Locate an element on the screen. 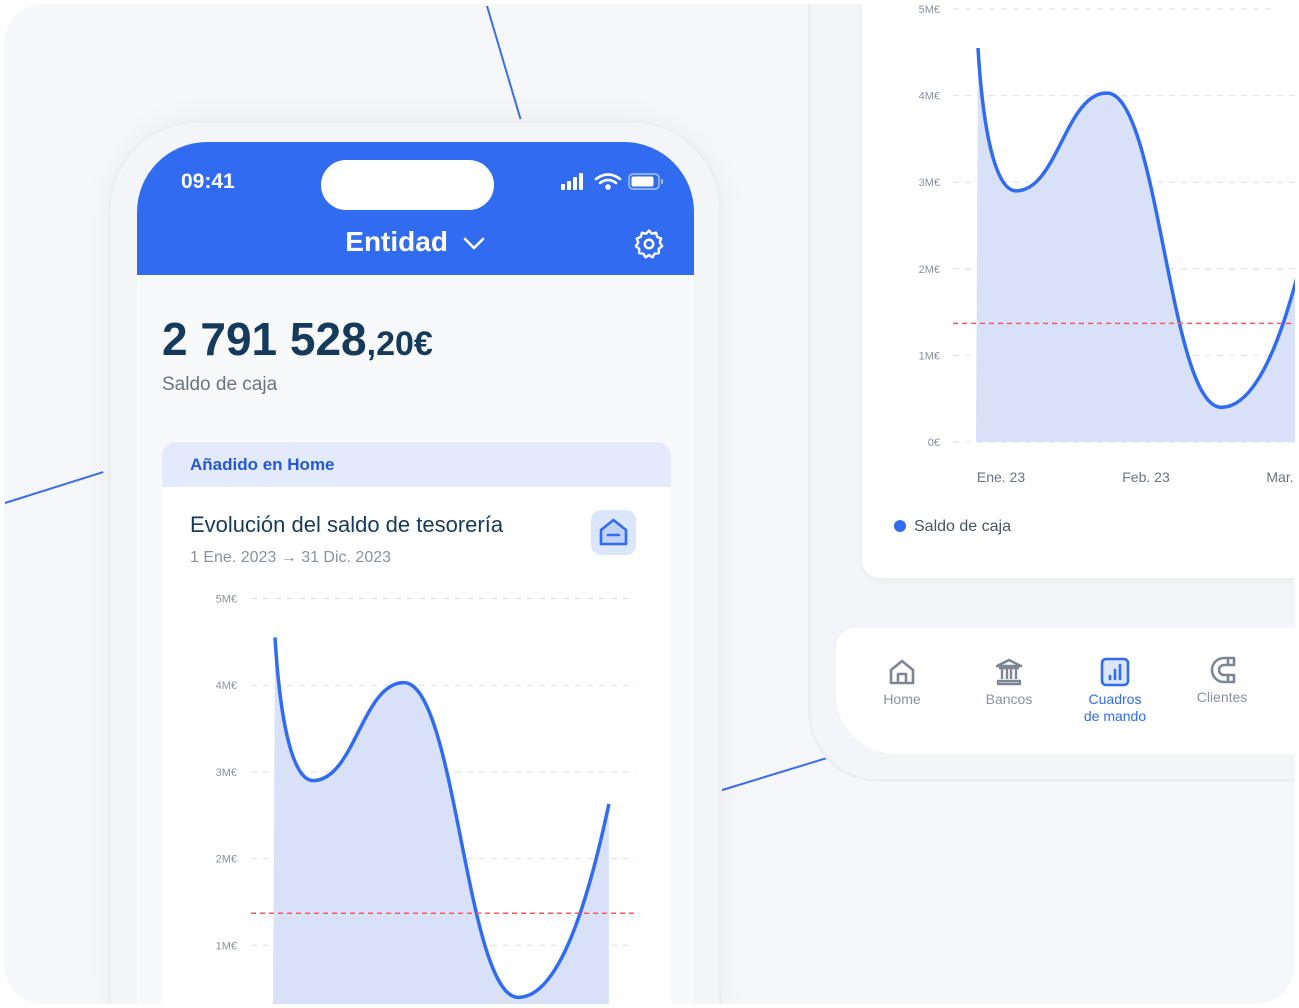  card-date-range: 1 Ene. 2023 → 31 Dic. 2023 is located at coordinates (291, 557).